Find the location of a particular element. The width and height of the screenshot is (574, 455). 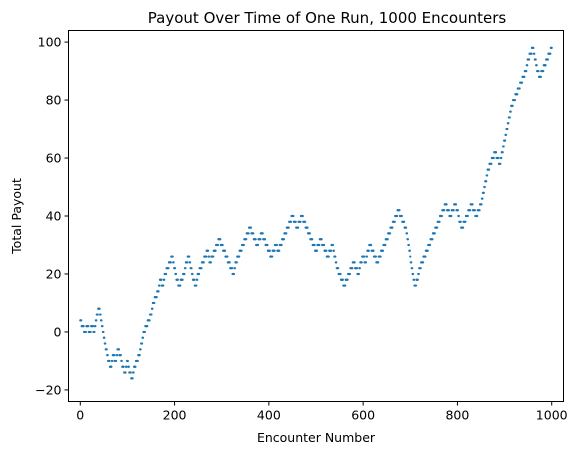

y-tick-label: 60 is located at coordinates (54, 158).